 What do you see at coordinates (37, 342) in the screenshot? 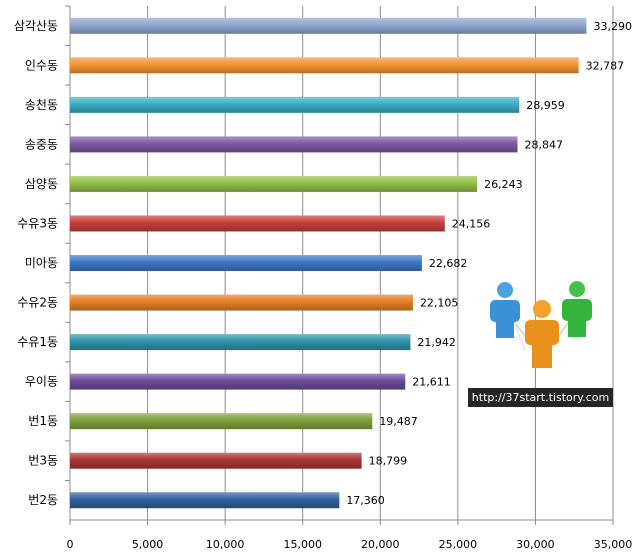
I see `category-label: 수유1동` at bounding box center [37, 342].